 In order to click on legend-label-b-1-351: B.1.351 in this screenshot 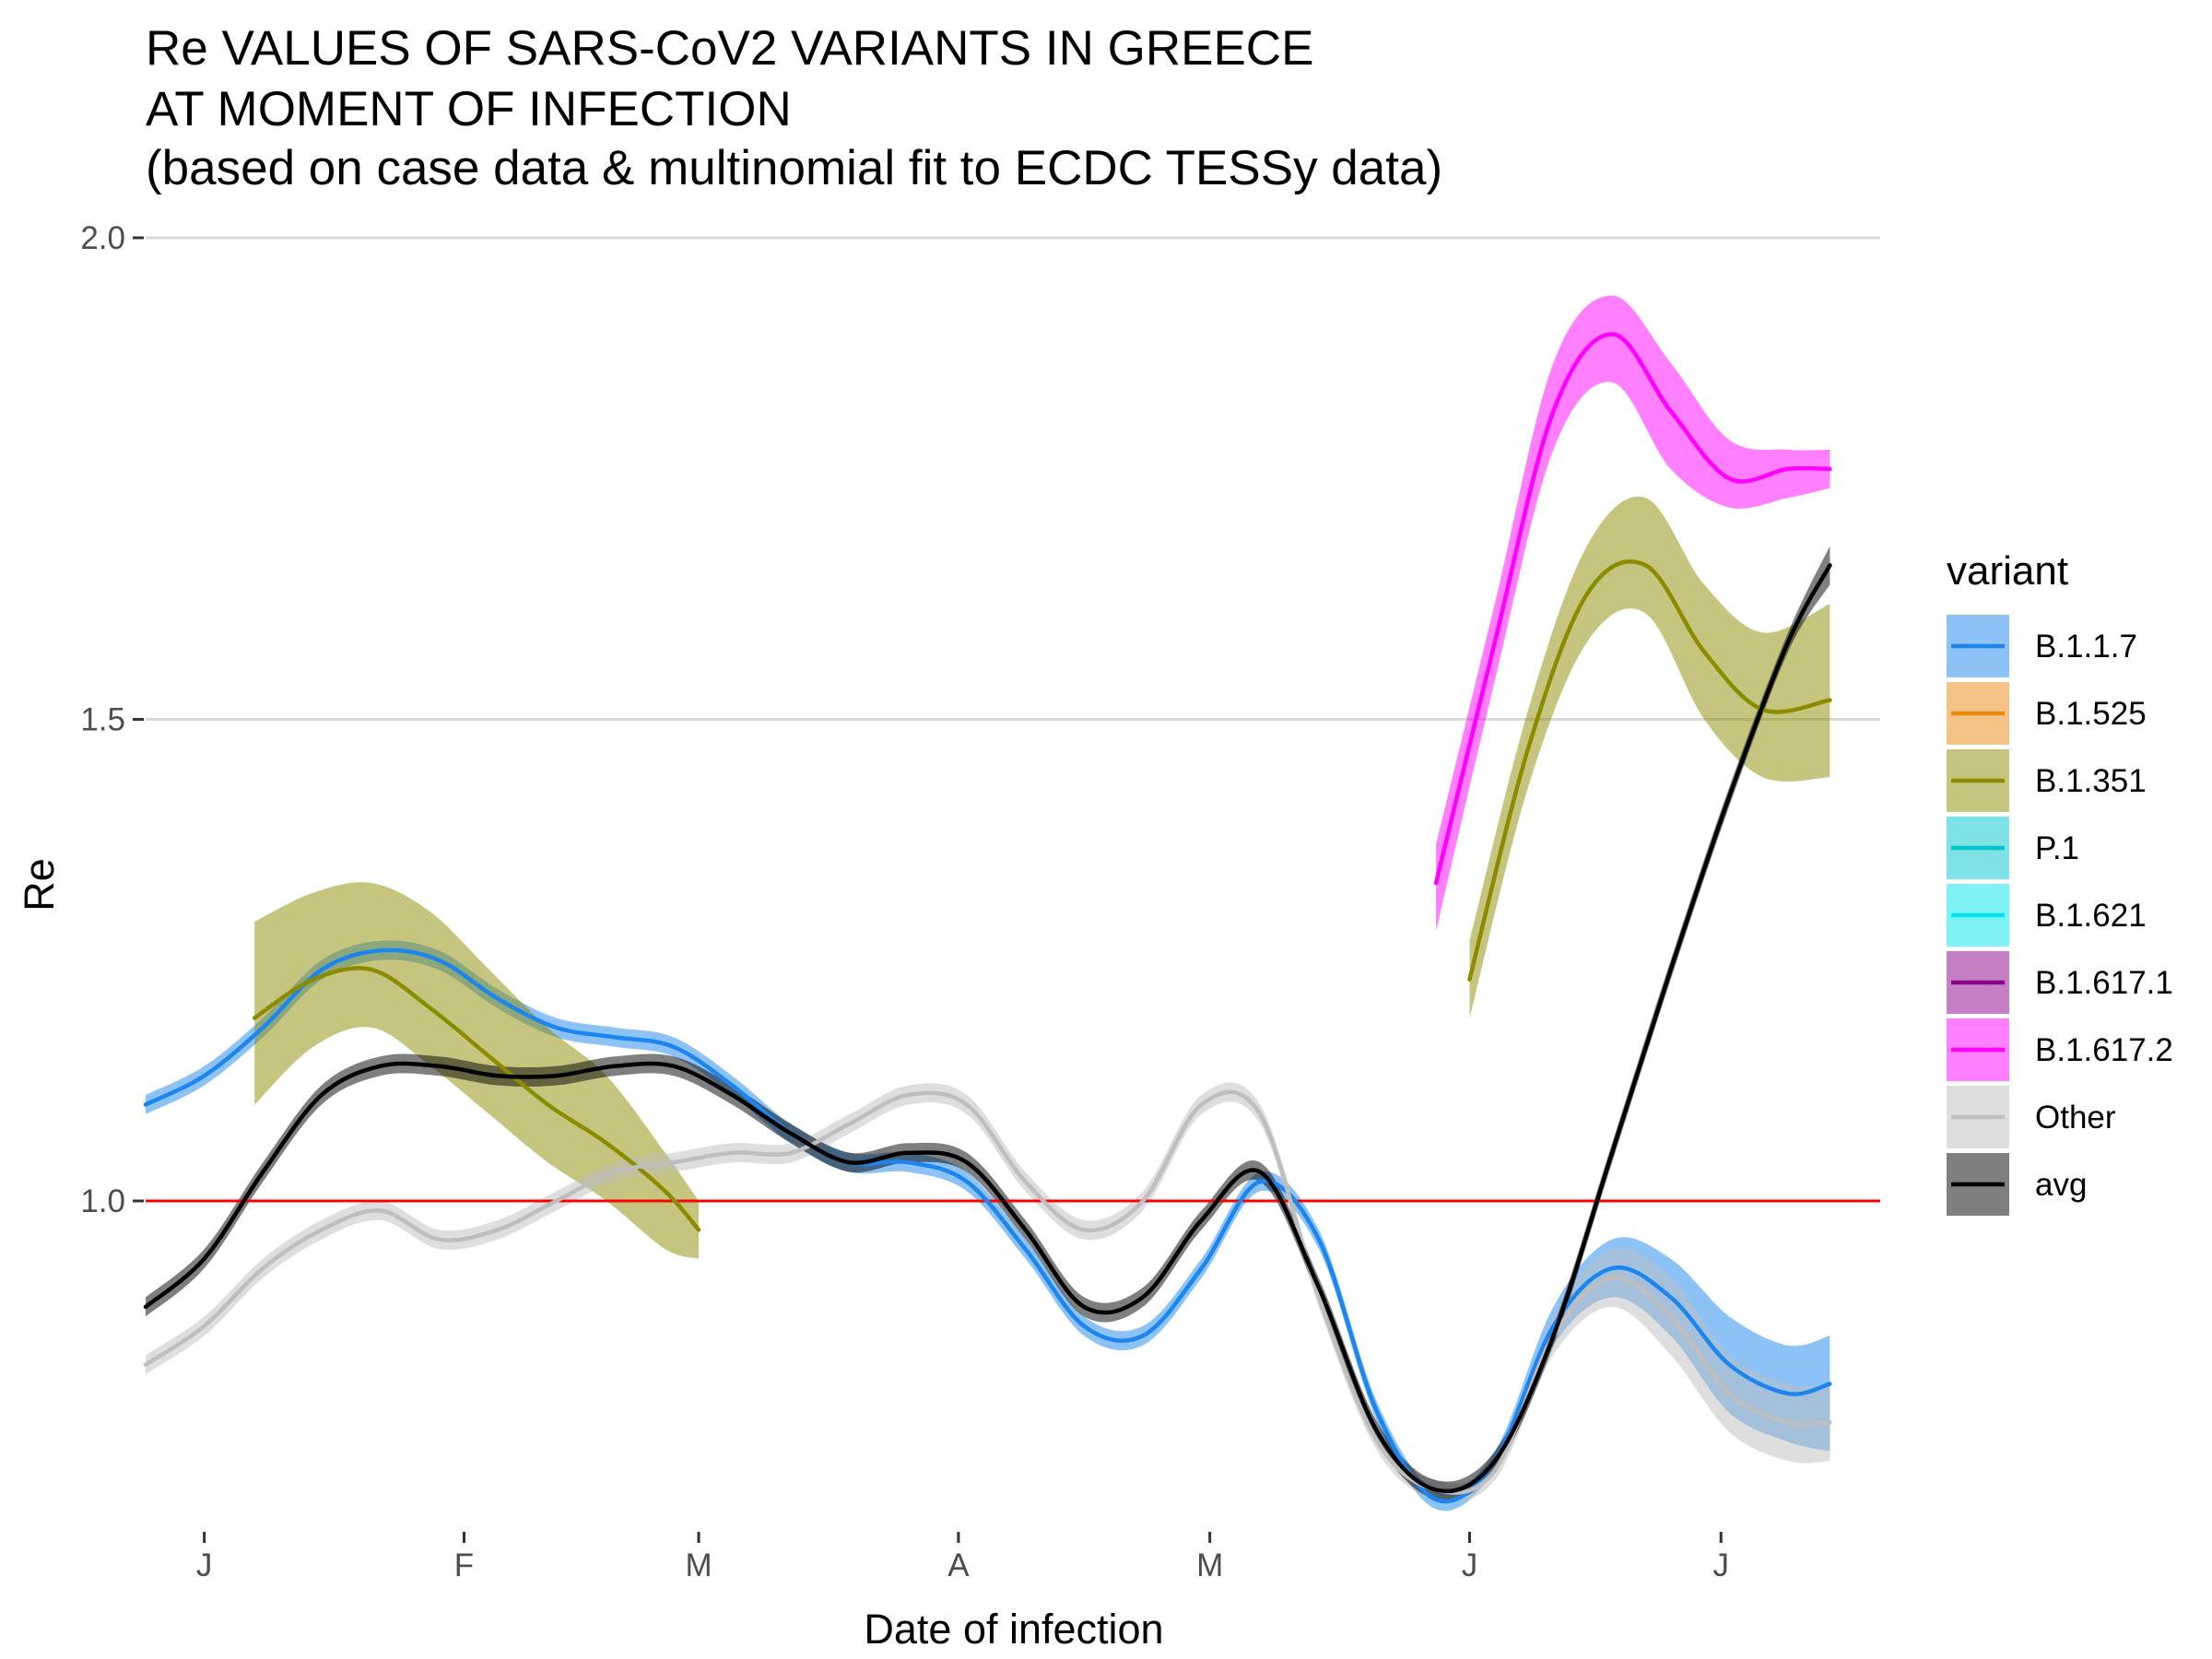, I will do `click(2091, 781)`.